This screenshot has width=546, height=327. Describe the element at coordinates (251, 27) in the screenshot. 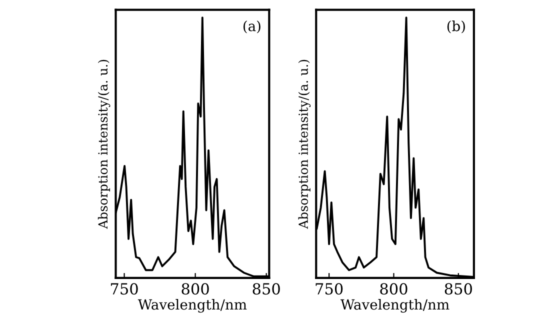

I see `annotation: (a)` at that location.